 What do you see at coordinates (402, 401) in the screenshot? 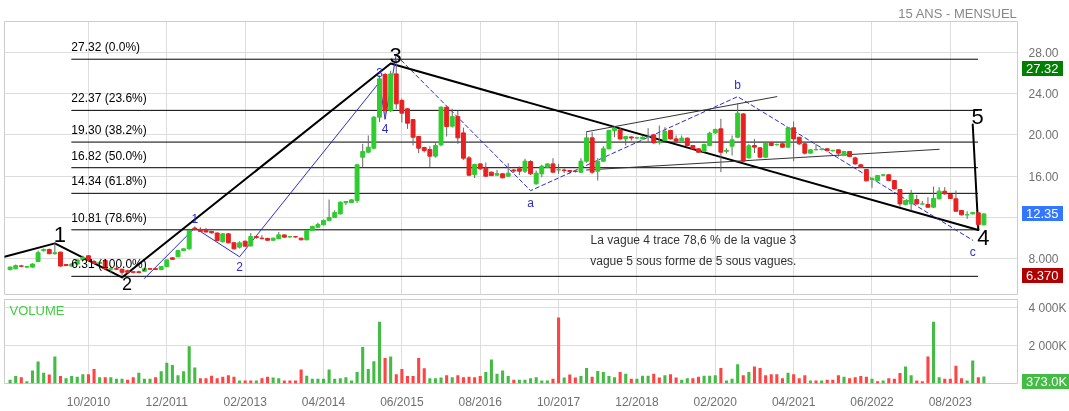
I see `x-tick-label: 06/2015` at bounding box center [402, 401].